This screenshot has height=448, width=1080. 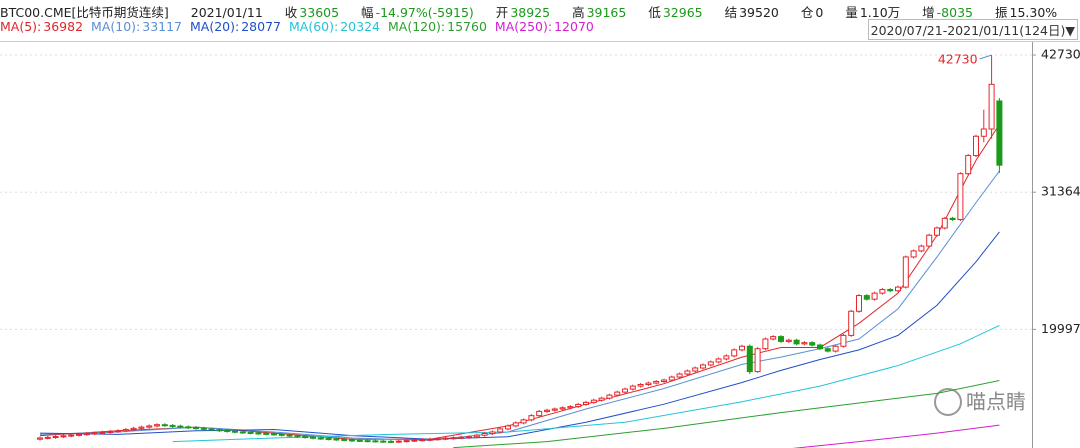 What do you see at coordinates (980, 402) in the screenshot?
I see `watermark: 喵点睛` at bounding box center [980, 402].